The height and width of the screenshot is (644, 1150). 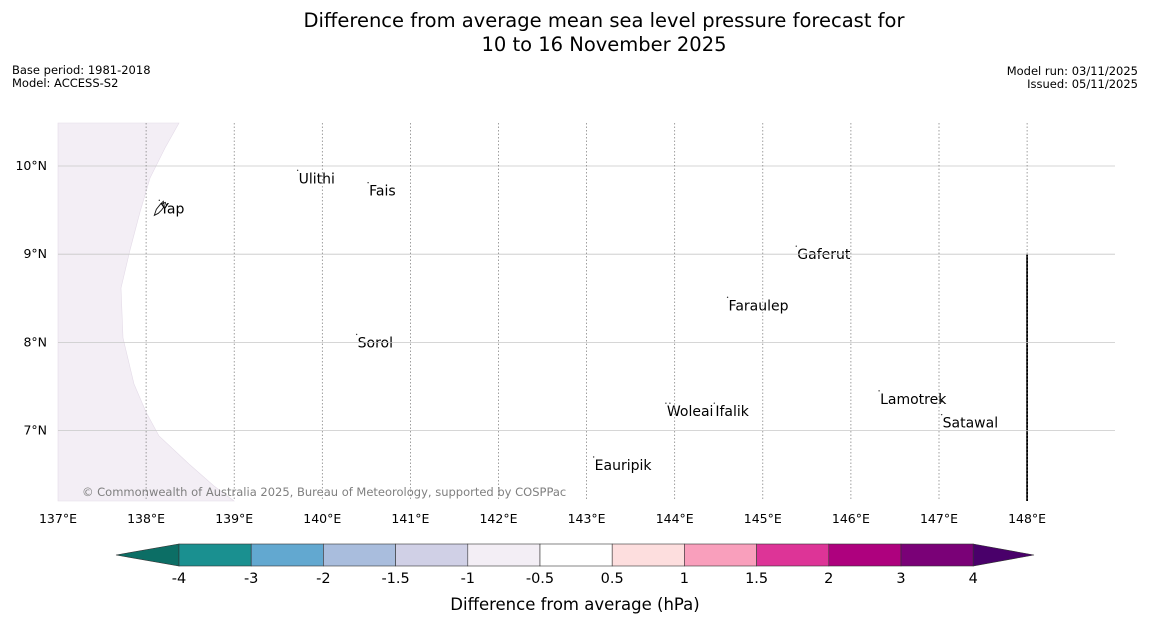 What do you see at coordinates (756, 579) in the screenshot?
I see `colorbar-tick-label: 1.5` at bounding box center [756, 579].